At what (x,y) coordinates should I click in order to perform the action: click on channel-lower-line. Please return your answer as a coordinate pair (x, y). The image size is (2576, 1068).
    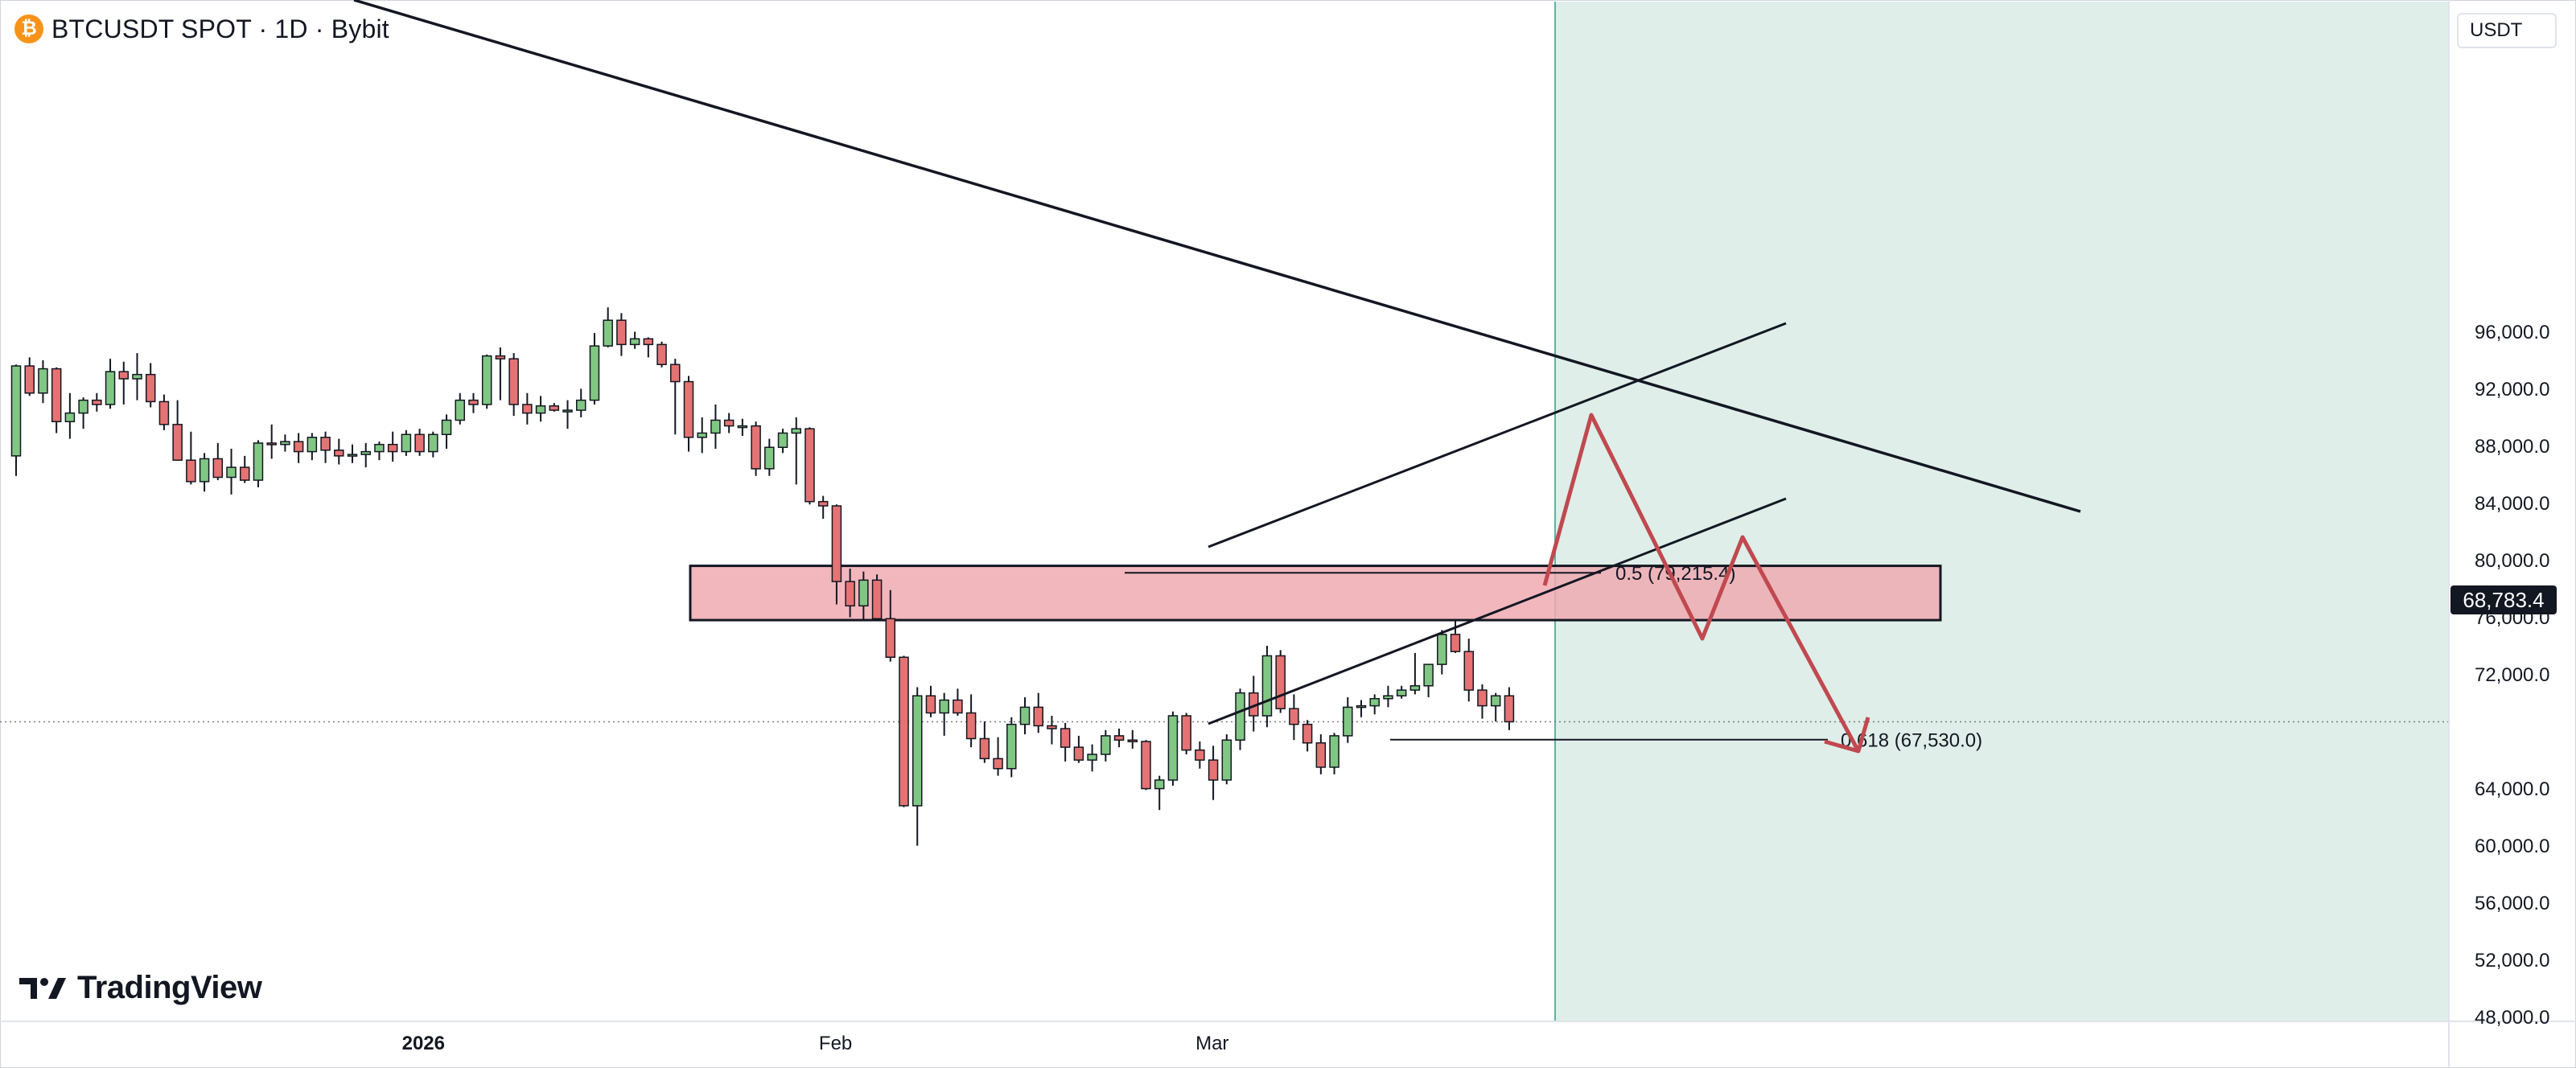
    Looking at the image, I should click on (1497, 611).